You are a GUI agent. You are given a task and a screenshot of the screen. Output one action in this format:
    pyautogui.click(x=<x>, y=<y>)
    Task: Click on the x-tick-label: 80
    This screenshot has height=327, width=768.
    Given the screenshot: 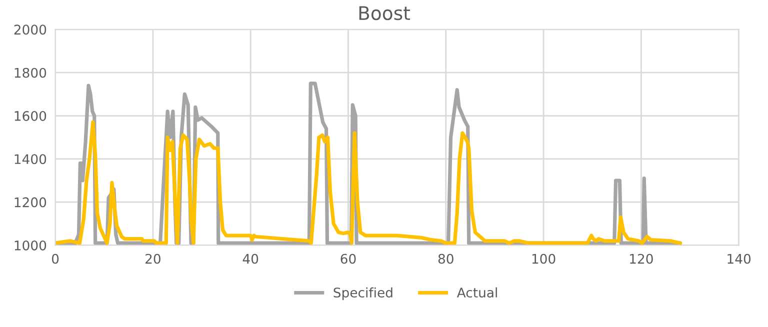 What is the action you would take?
    pyautogui.click(x=446, y=259)
    